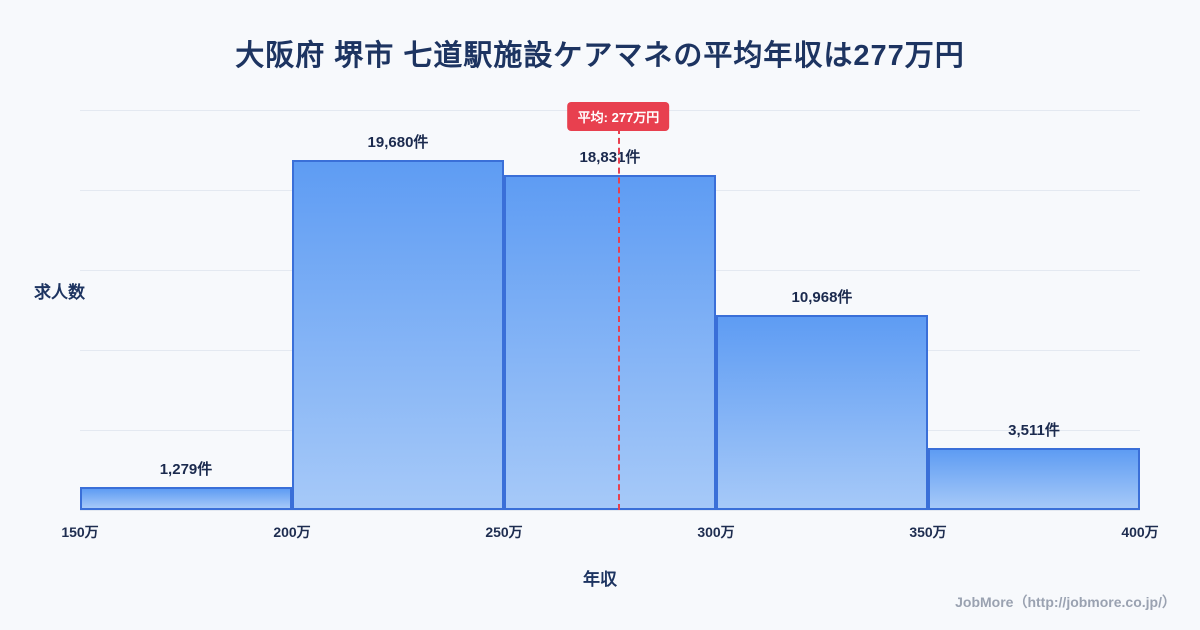  Describe the element at coordinates (59, 292) in the screenshot. I see `y-axis-label: 求人数` at that location.